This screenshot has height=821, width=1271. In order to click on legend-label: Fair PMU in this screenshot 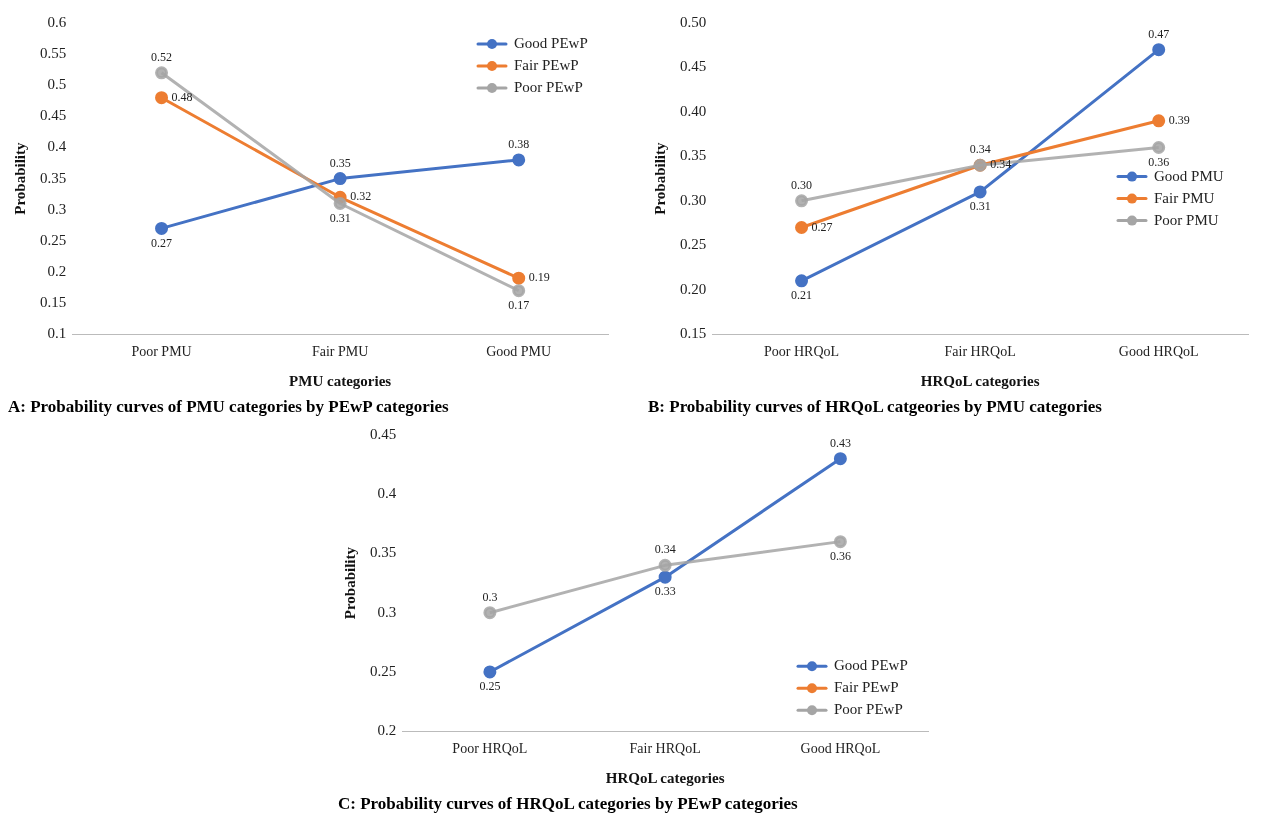, I will do `click(1184, 197)`.